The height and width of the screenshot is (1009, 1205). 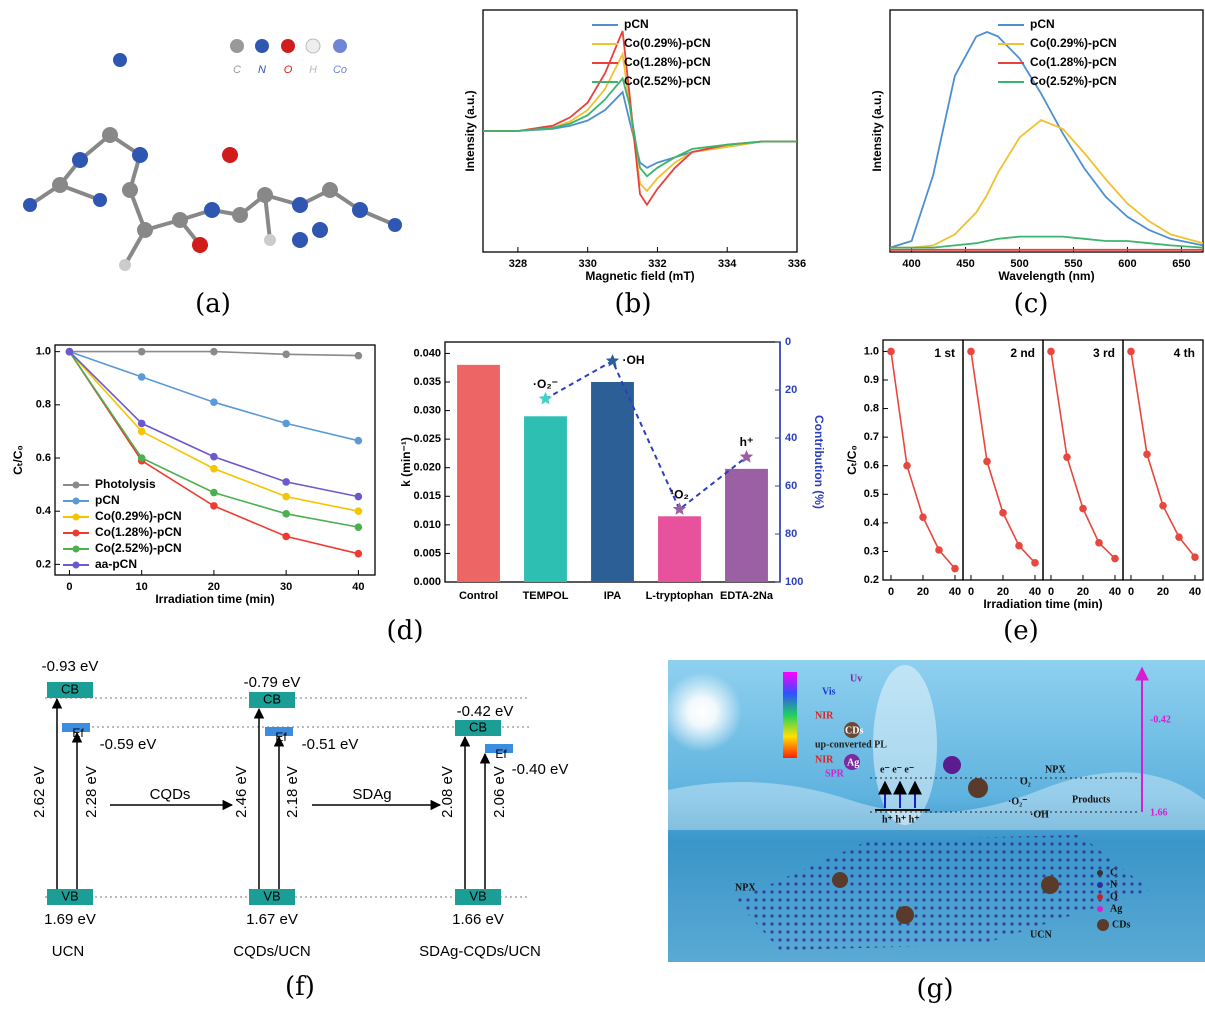 I want to click on y-tick-label: 0.000, so click(x=427, y=582).